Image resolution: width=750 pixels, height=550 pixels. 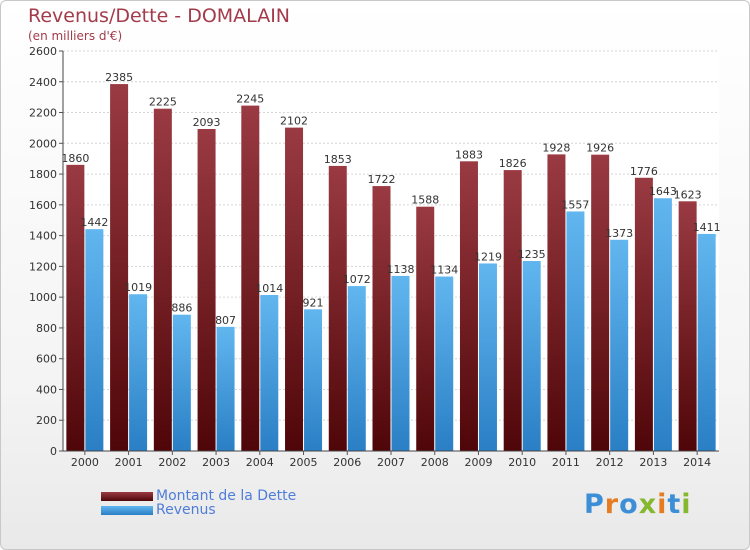 I want to click on legend-label-debt: Montant de la Dette, so click(x=226, y=496).